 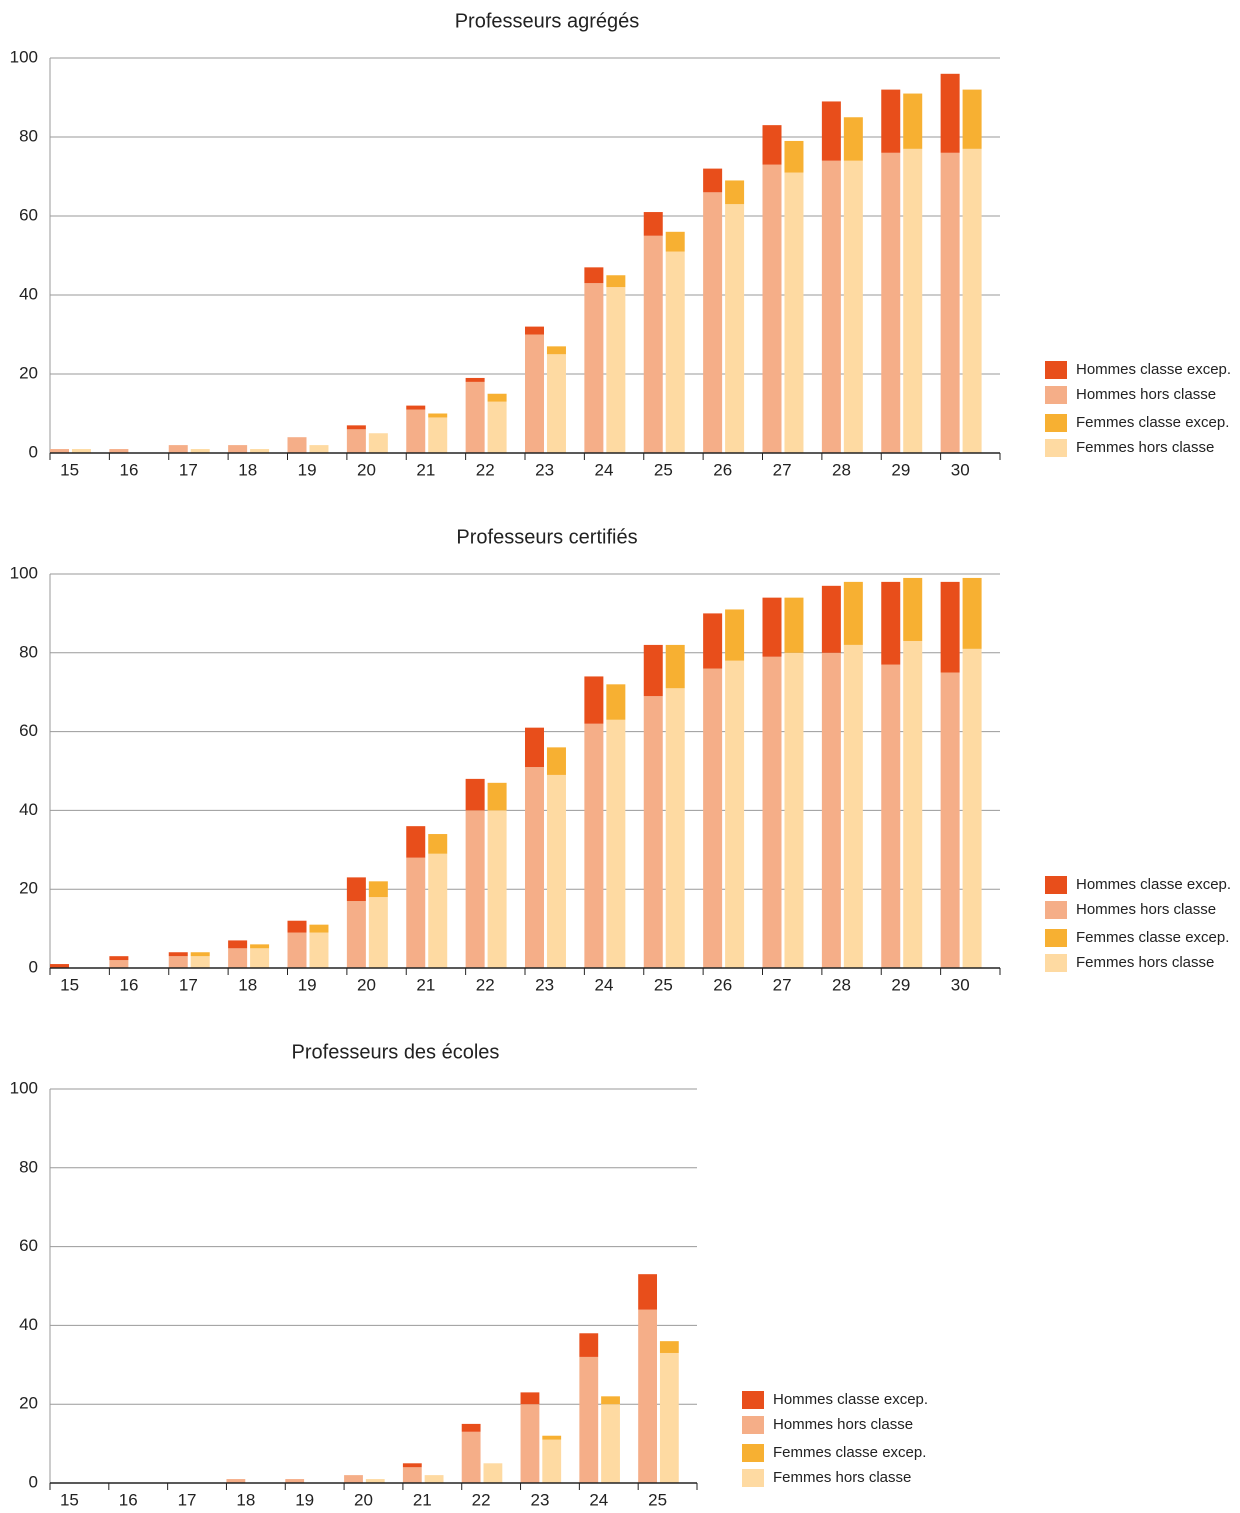 What do you see at coordinates (546, 537) in the screenshot?
I see `chart-title: Professeurs certifiés` at bounding box center [546, 537].